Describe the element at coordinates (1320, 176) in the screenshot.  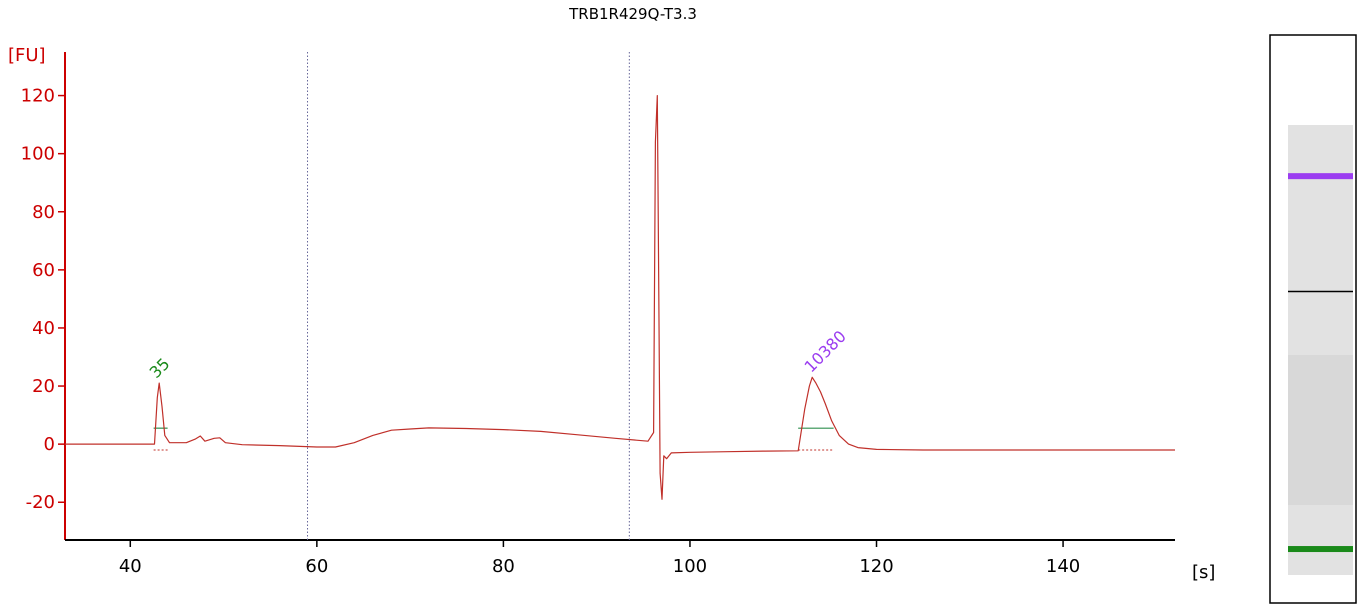
I see `upper-marker-band` at that location.